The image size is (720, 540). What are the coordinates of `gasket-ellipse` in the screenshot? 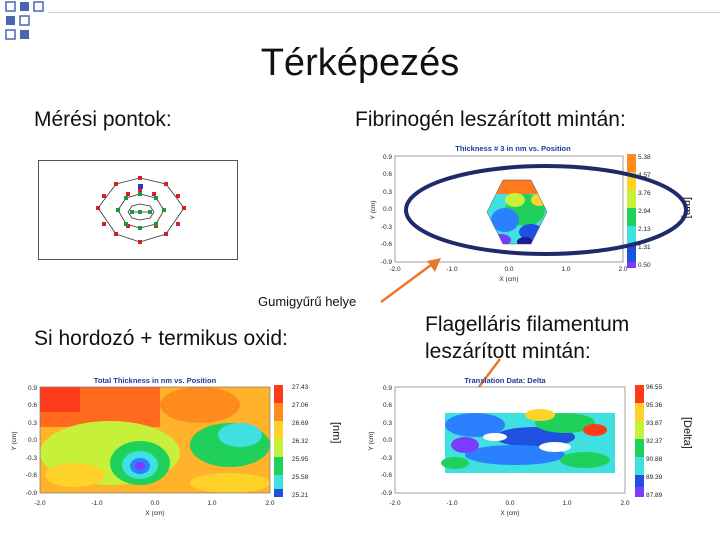 It's located at (546, 210).